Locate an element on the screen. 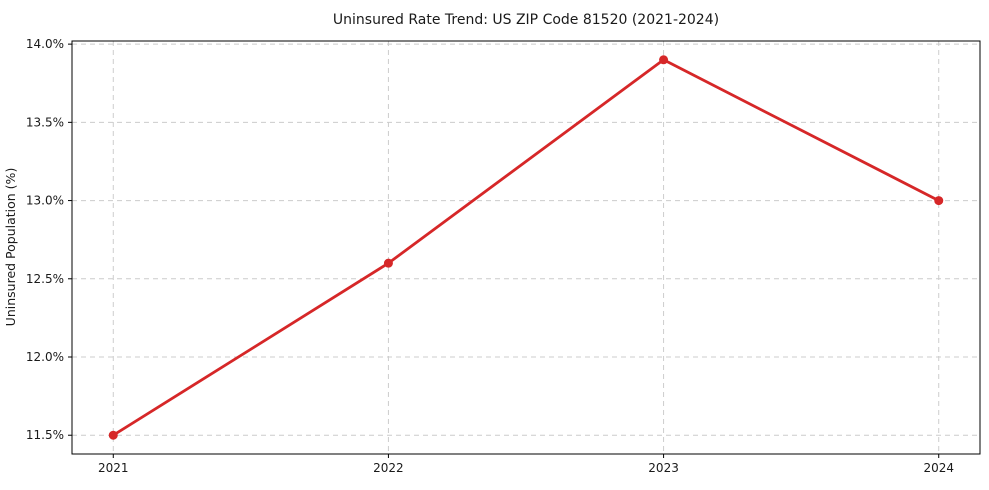 The width and height of the screenshot is (989, 490). y-tick-label: 13.0% is located at coordinates (45, 201).